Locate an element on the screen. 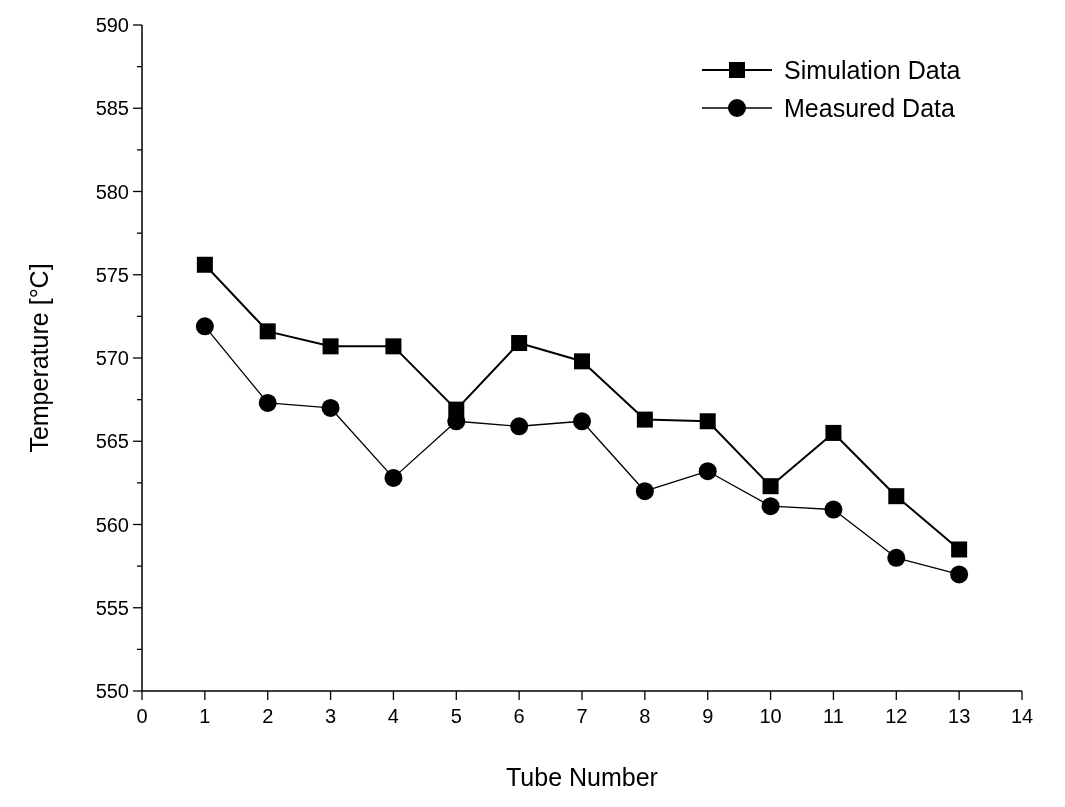 The width and height of the screenshot is (1065, 807). x-tick-label: 6 is located at coordinates (519, 716).